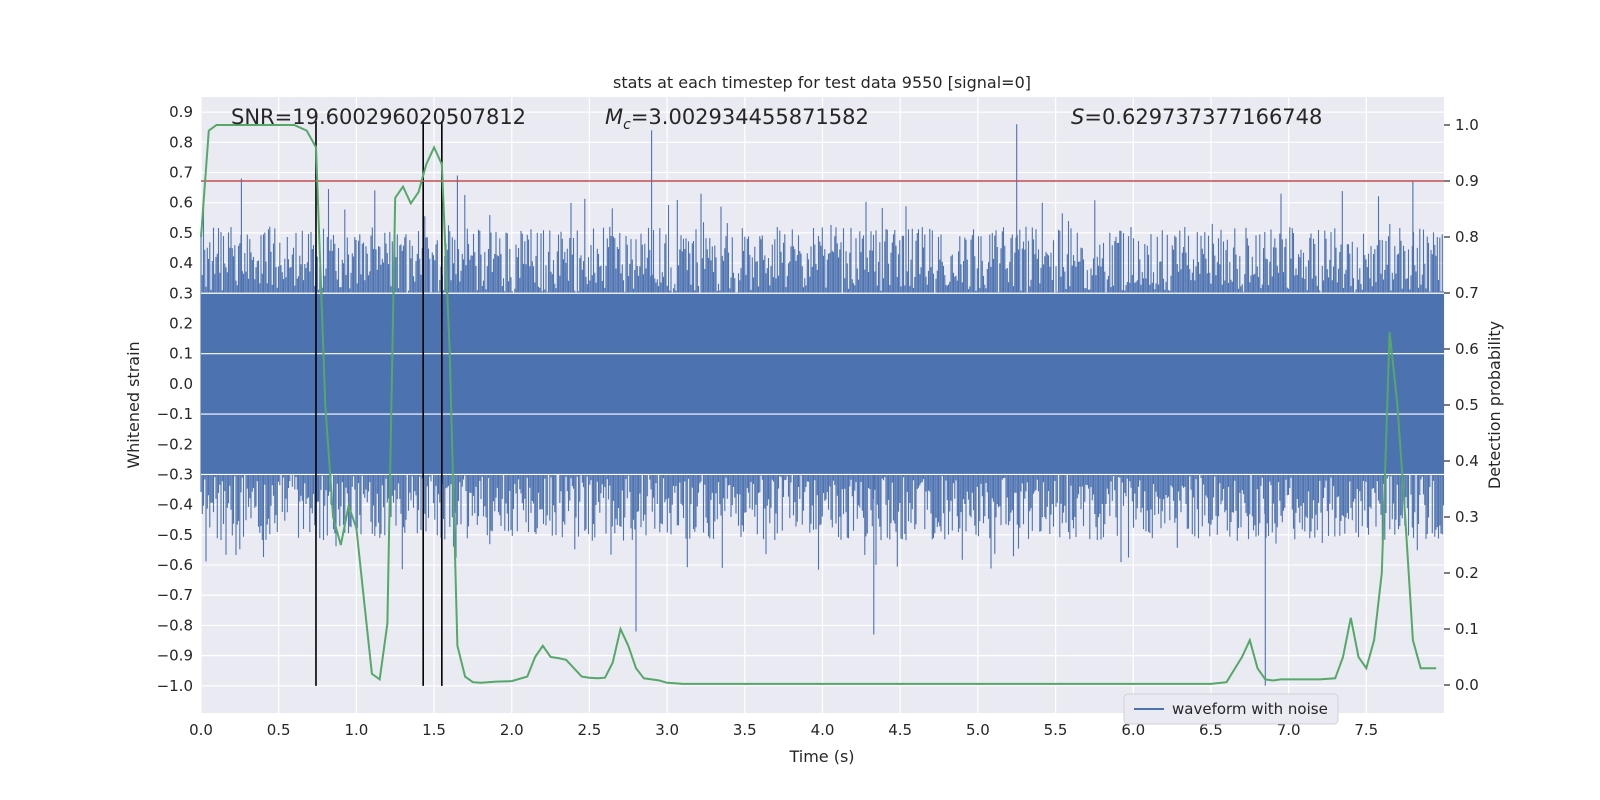  I want to click on y2-tick-label: 0.7, so click(1467, 293).